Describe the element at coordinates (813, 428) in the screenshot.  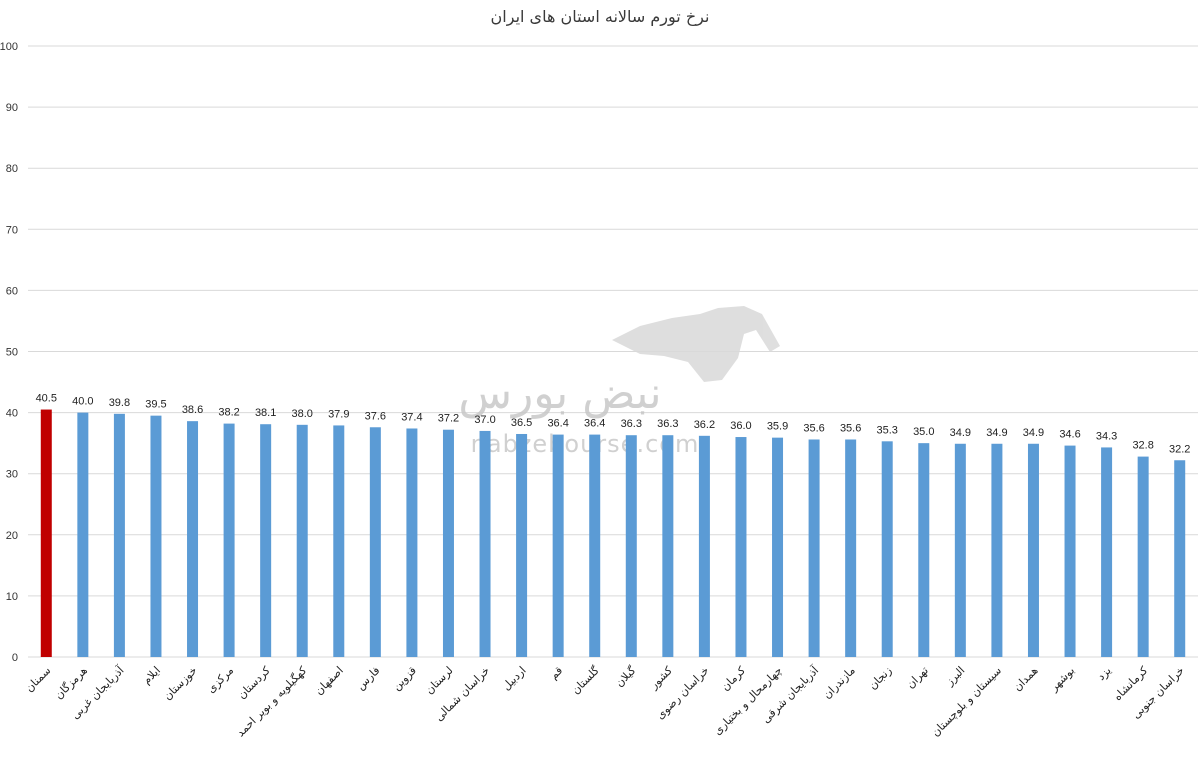
I see `data-label: 35.6` at that location.